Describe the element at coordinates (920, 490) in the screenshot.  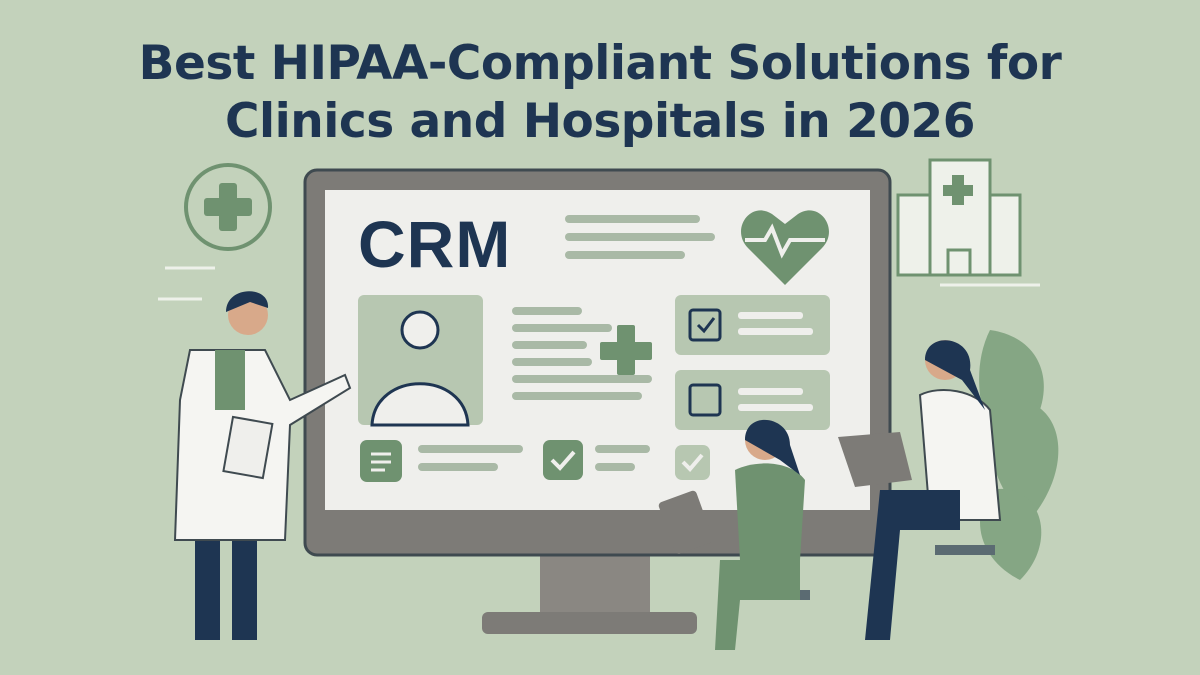
I see `doctor-figure-seated` at that location.